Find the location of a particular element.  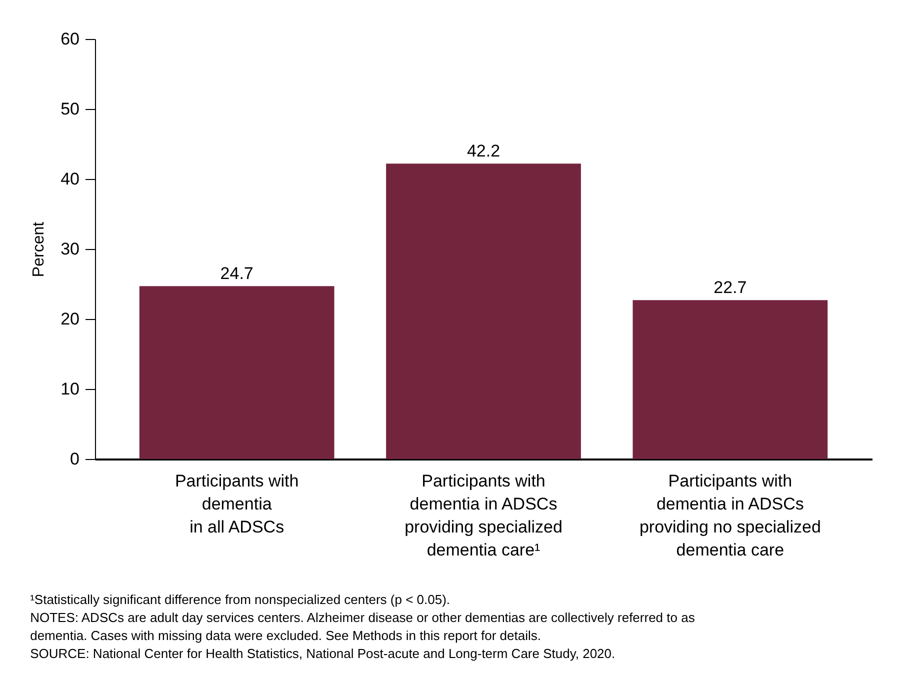

y-tick-label: 0 is located at coordinates (75, 459).